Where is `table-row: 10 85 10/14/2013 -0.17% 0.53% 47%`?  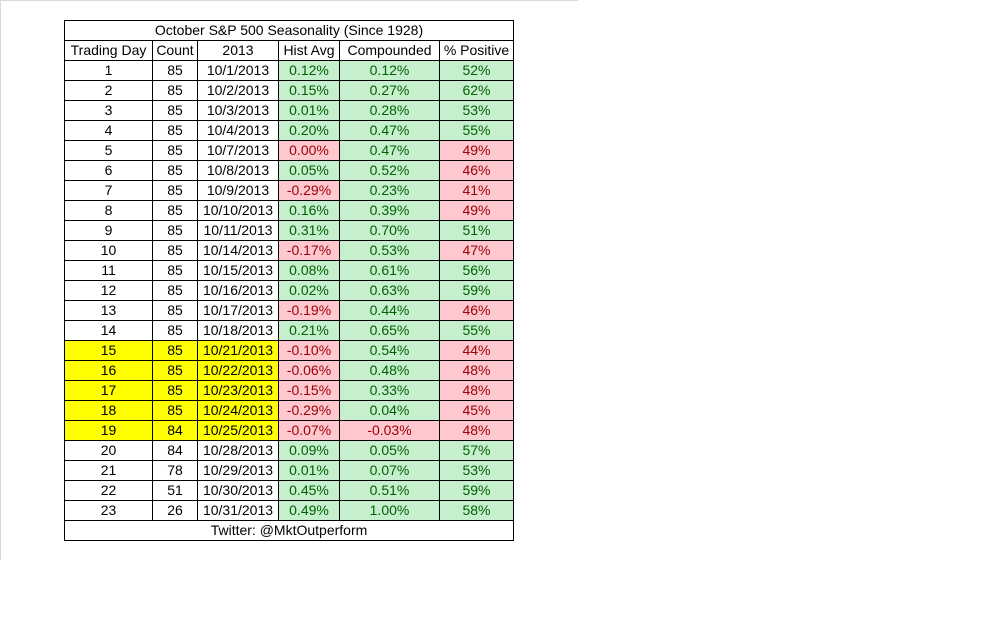 table-row: 10 85 10/14/2013 -0.17% 0.53% 47% is located at coordinates (289, 250).